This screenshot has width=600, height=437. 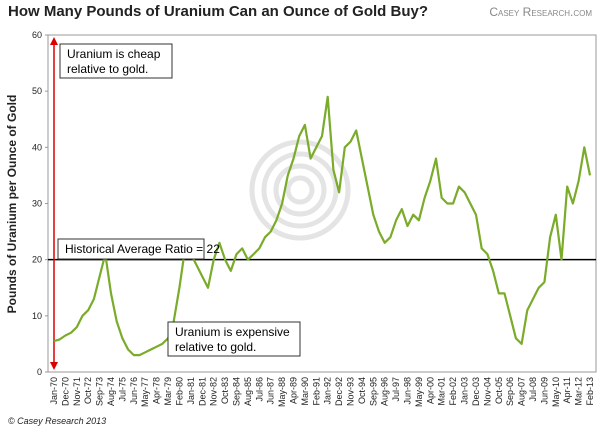 What do you see at coordinates (533, 389) in the screenshot?
I see `x-tick-label: Jul-08` at bounding box center [533, 389].